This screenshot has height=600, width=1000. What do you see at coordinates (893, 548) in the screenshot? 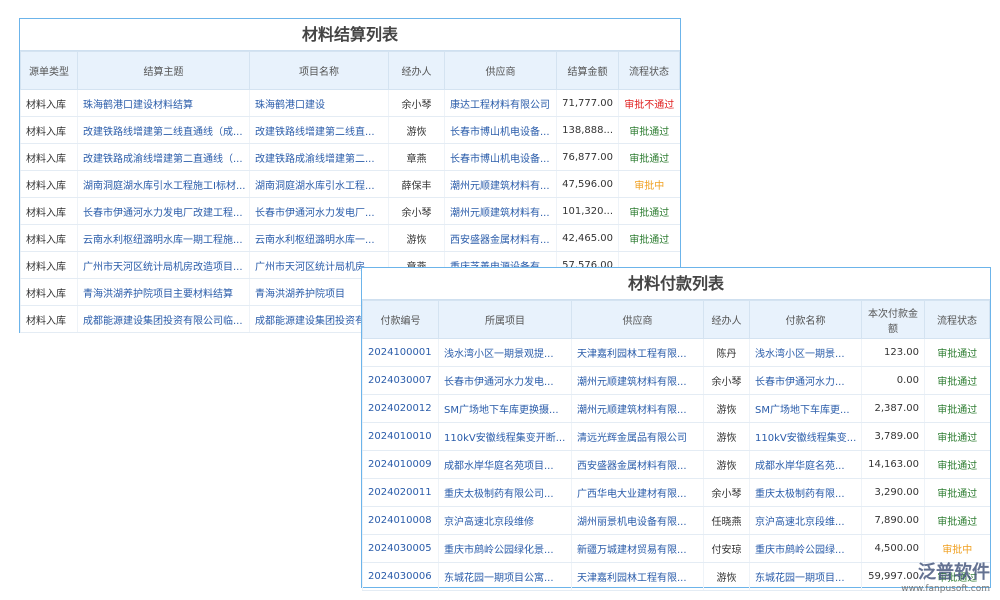
I see `table-cell: 4,500.00` at bounding box center [893, 548].